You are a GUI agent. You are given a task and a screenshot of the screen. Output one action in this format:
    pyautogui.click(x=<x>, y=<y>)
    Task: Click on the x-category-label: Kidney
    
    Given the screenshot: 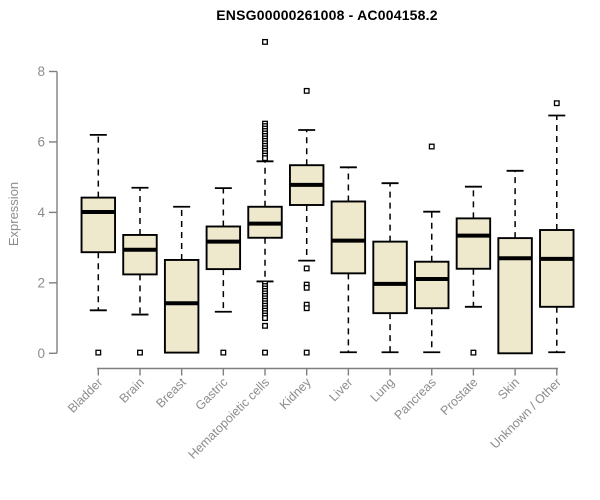 What is the action you would take?
    pyautogui.click(x=295, y=393)
    